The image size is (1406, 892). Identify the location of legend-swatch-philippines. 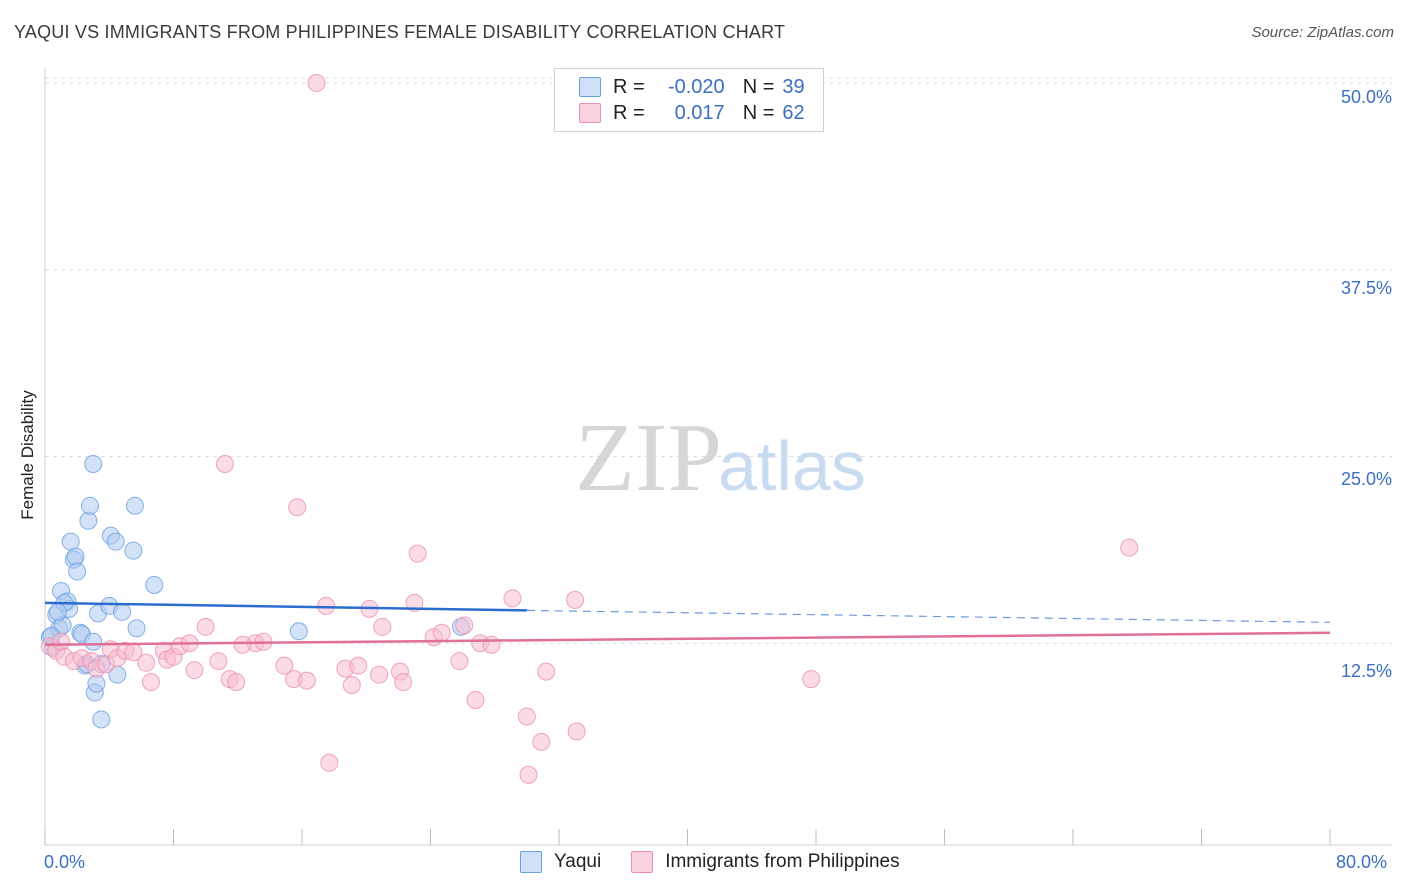
(590, 113).